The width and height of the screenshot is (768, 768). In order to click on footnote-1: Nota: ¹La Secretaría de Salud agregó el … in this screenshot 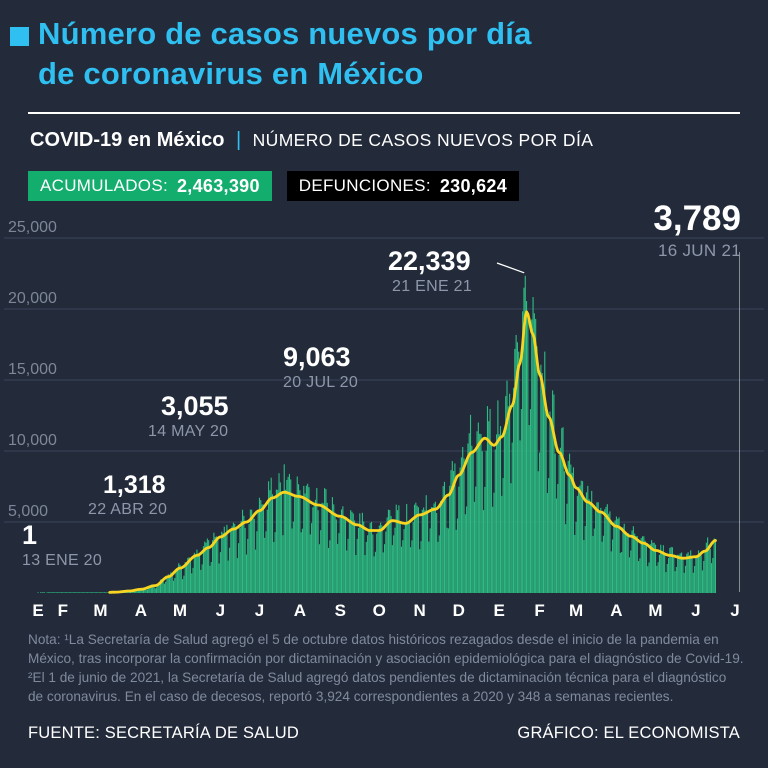, I will do `click(386, 649)`.